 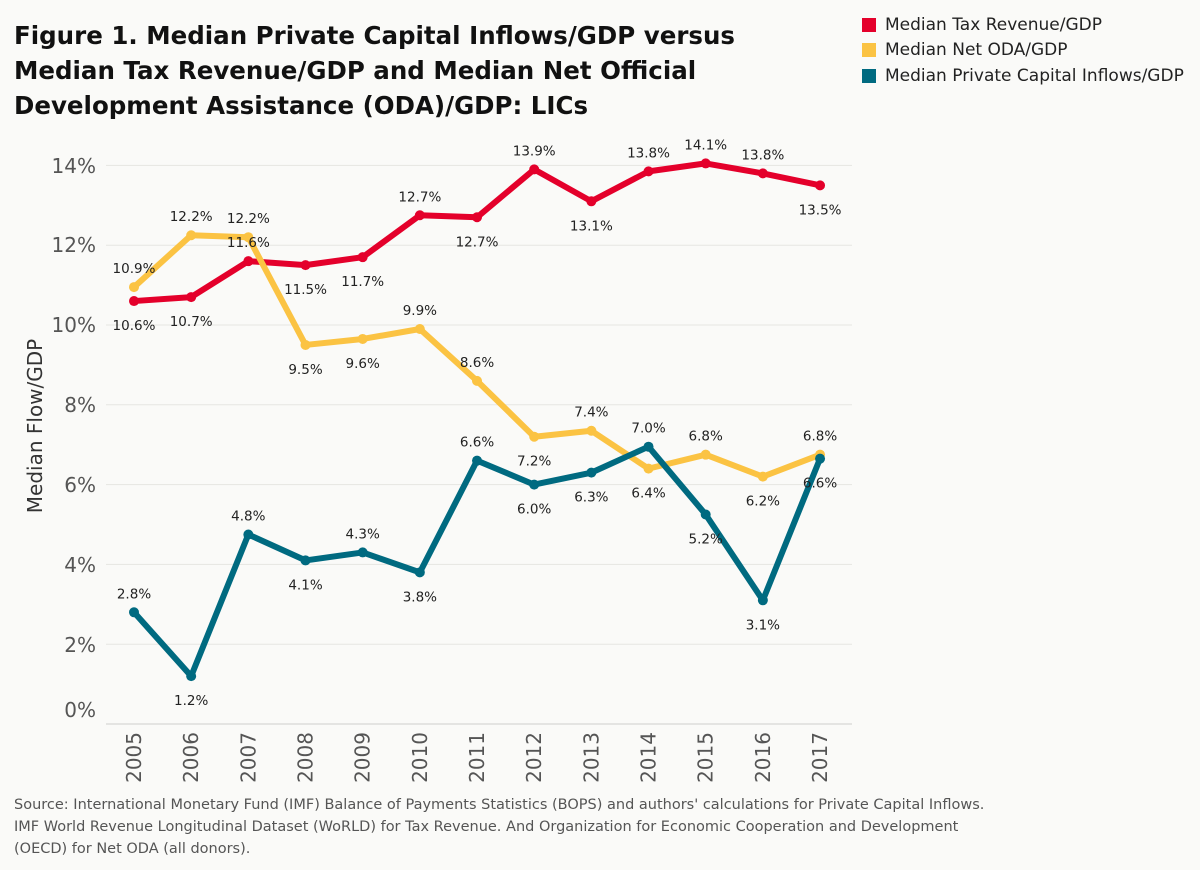 I want to click on legend-label-private-capital: Median Private Capital Inflows/GDP, so click(x=1034, y=75).